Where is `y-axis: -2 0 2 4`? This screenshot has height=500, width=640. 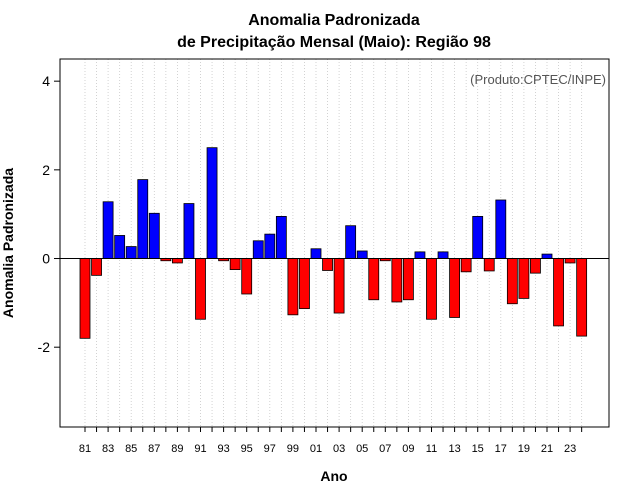 y-axis: -2 0 2 4 is located at coordinates (49, 214).